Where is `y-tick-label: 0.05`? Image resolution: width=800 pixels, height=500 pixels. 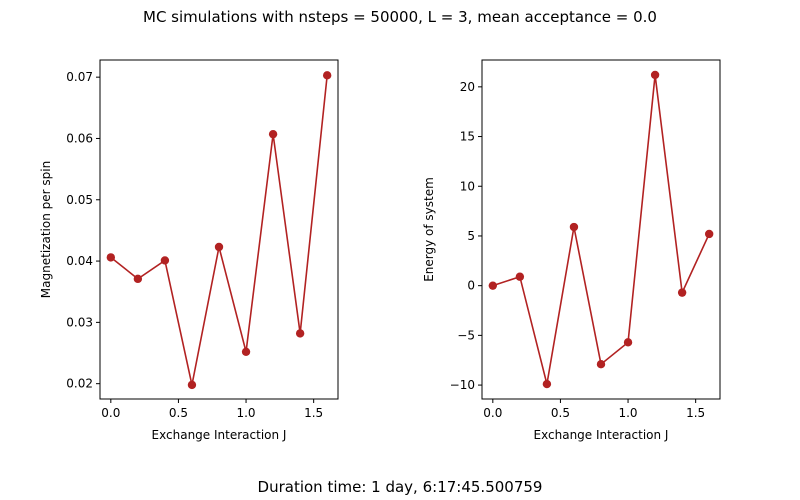 y-tick-label: 0.05 is located at coordinates (79, 200).